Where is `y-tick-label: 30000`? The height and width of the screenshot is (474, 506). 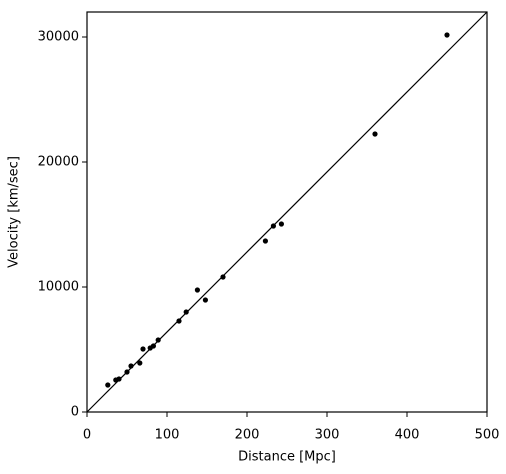 y-tick-label: 30000 is located at coordinates (58, 37).